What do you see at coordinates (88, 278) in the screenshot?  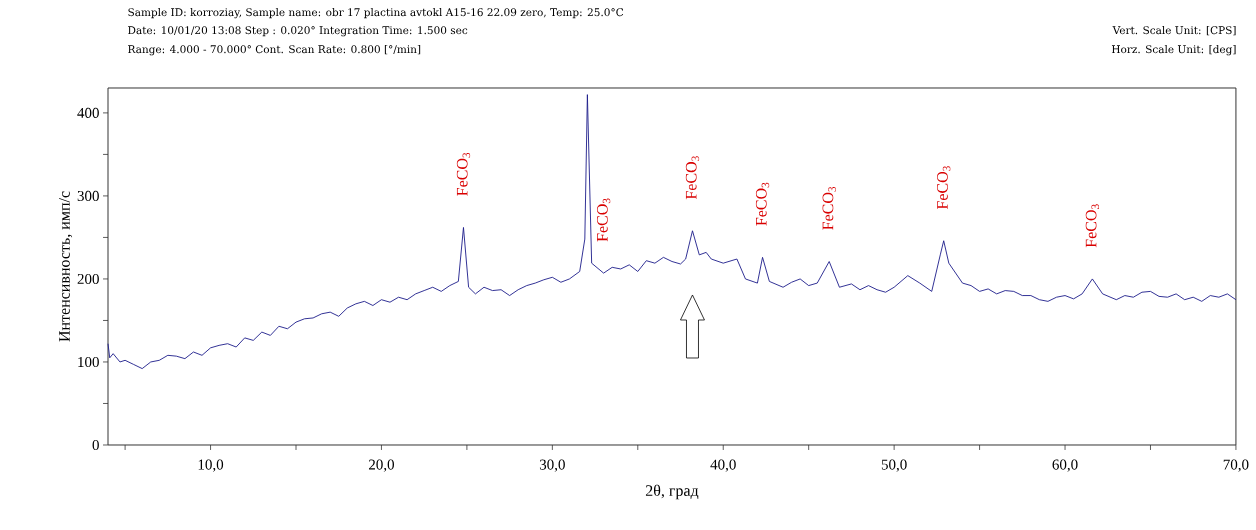 I see `y-tick-label: 200` at bounding box center [88, 278].